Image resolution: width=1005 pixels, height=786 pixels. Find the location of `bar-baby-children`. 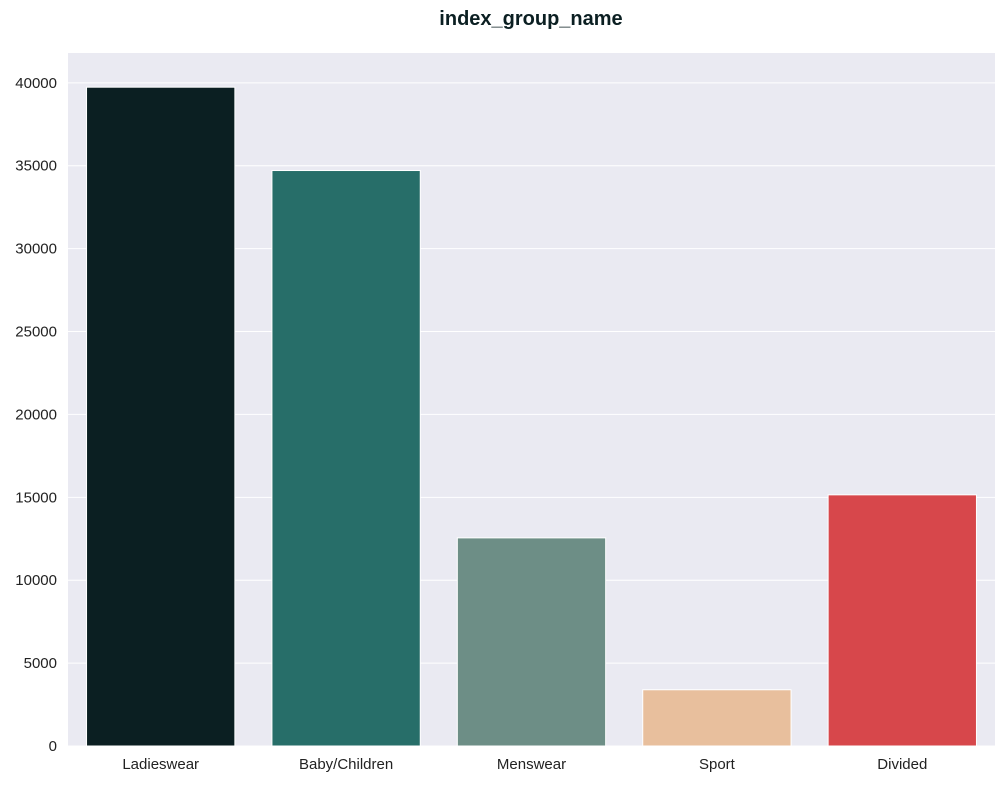

bar-baby-children is located at coordinates (346, 458).